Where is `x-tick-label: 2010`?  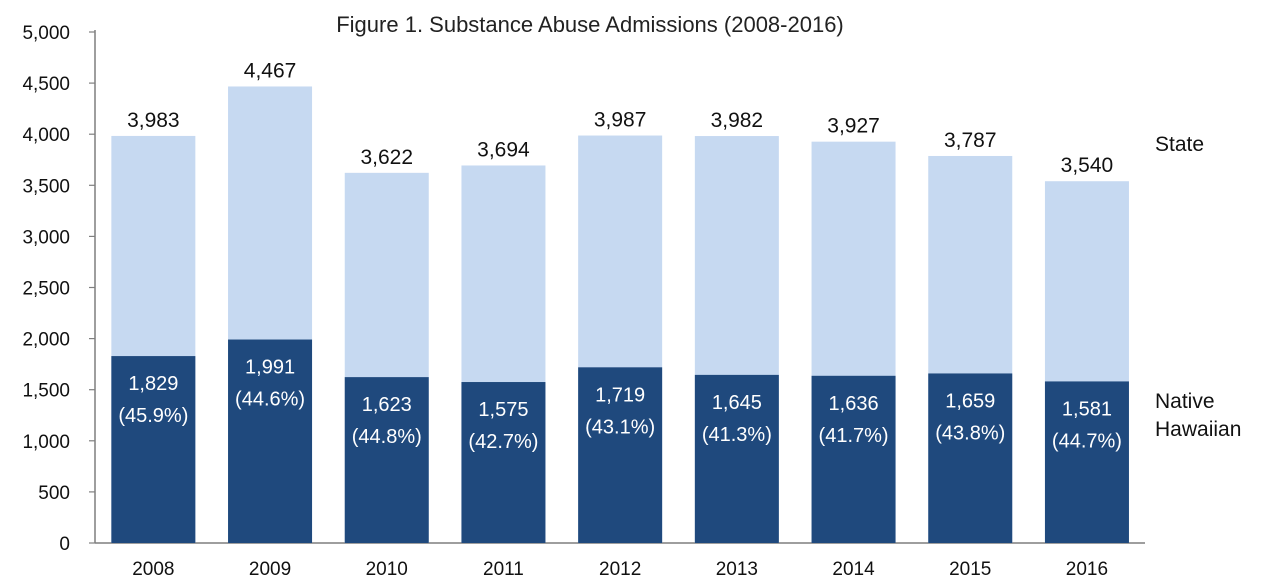
x-tick-label: 2010 is located at coordinates (387, 569).